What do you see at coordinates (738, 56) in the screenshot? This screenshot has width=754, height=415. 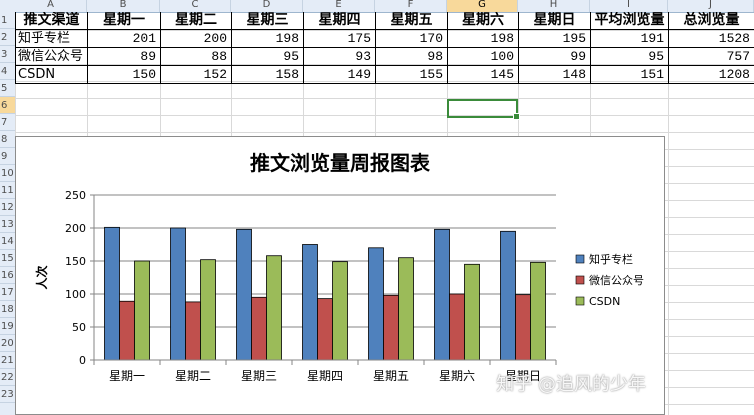 I see `table-cell: 757` at bounding box center [738, 56].